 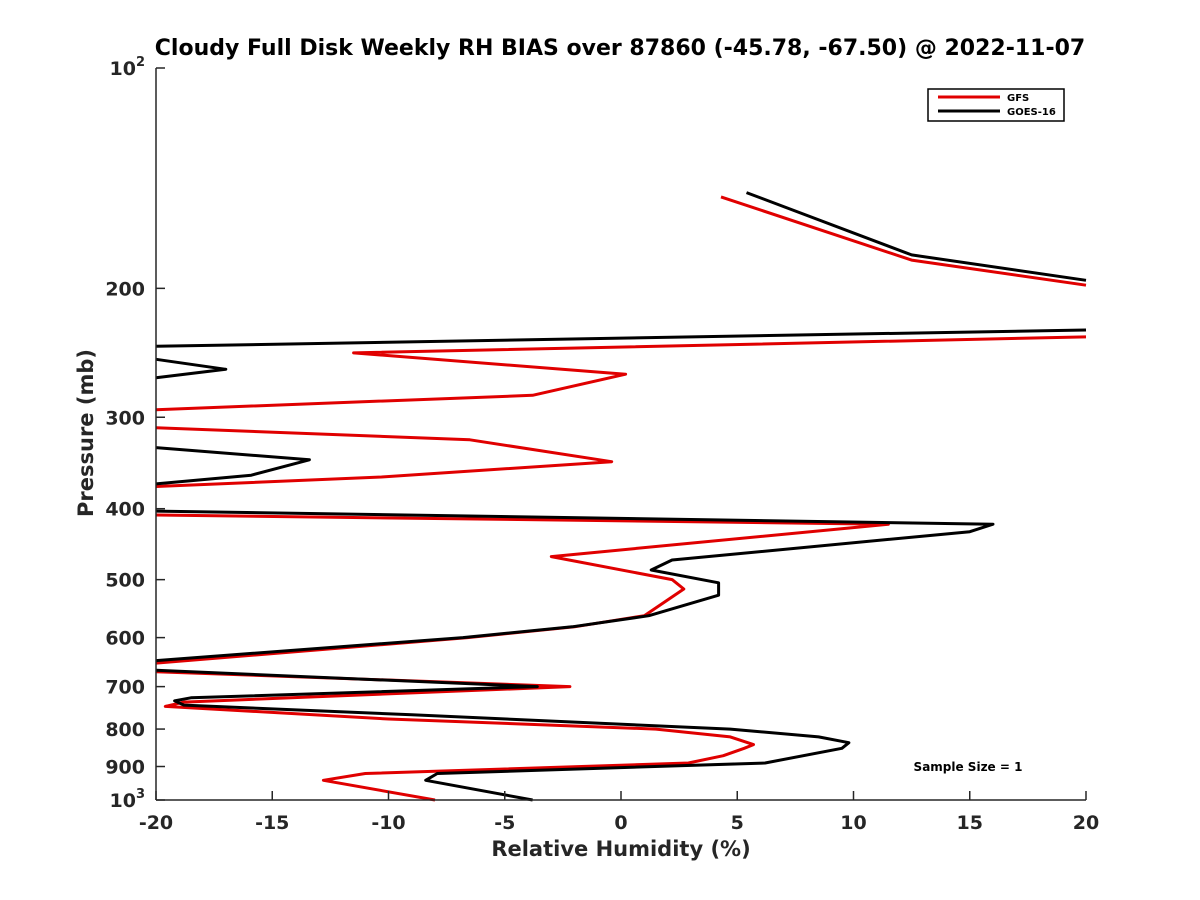 What do you see at coordinates (125, 688) in the screenshot?
I see `y-tick-label: 700` at bounding box center [125, 688].